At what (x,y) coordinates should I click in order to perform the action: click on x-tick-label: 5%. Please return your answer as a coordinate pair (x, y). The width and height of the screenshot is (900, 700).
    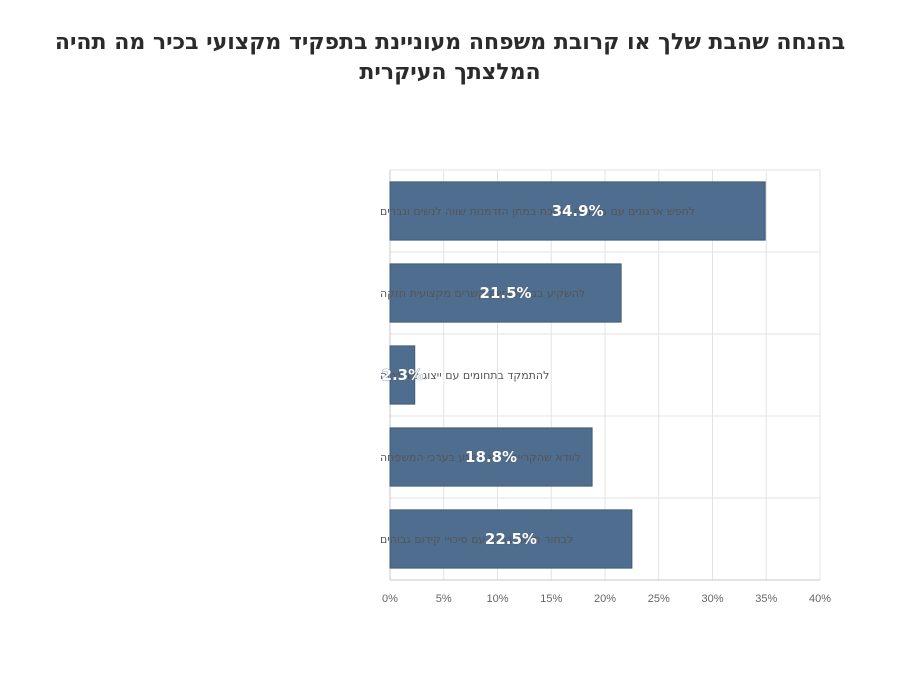
    Looking at the image, I should click on (444, 599).